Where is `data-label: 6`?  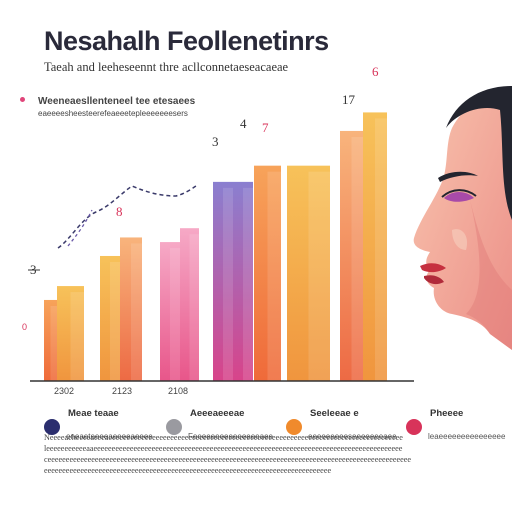
data-label: 6 is located at coordinates (375, 71).